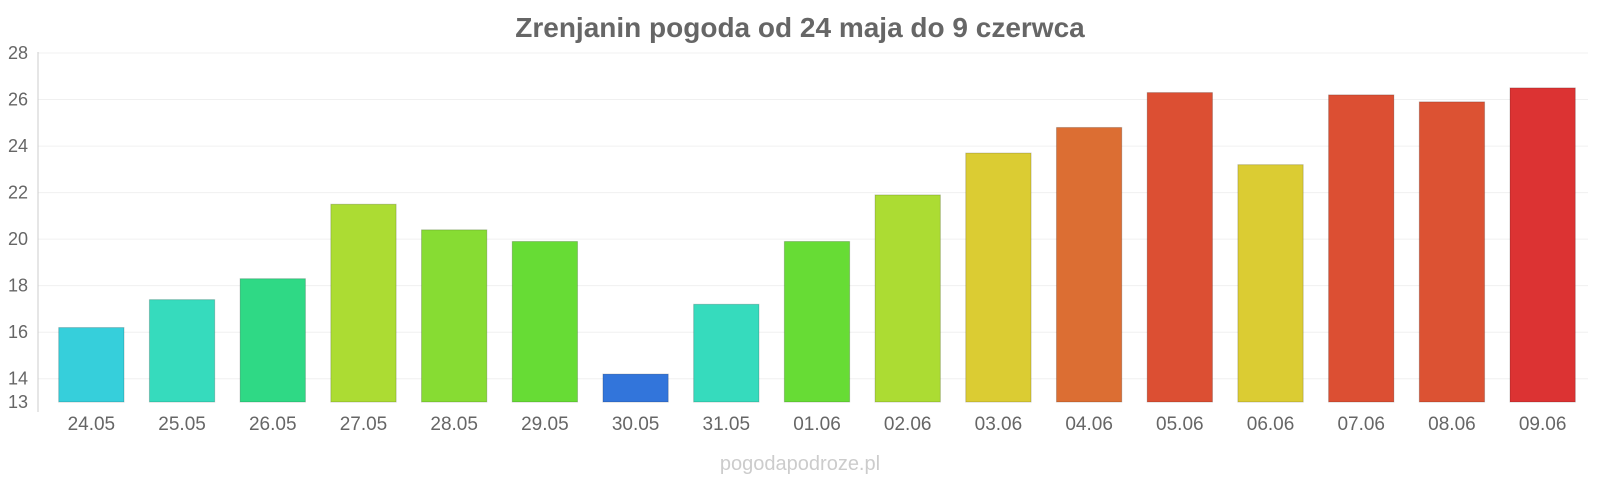 The width and height of the screenshot is (1600, 480). Describe the element at coordinates (1361, 248) in the screenshot. I see `bar-07.06` at that location.